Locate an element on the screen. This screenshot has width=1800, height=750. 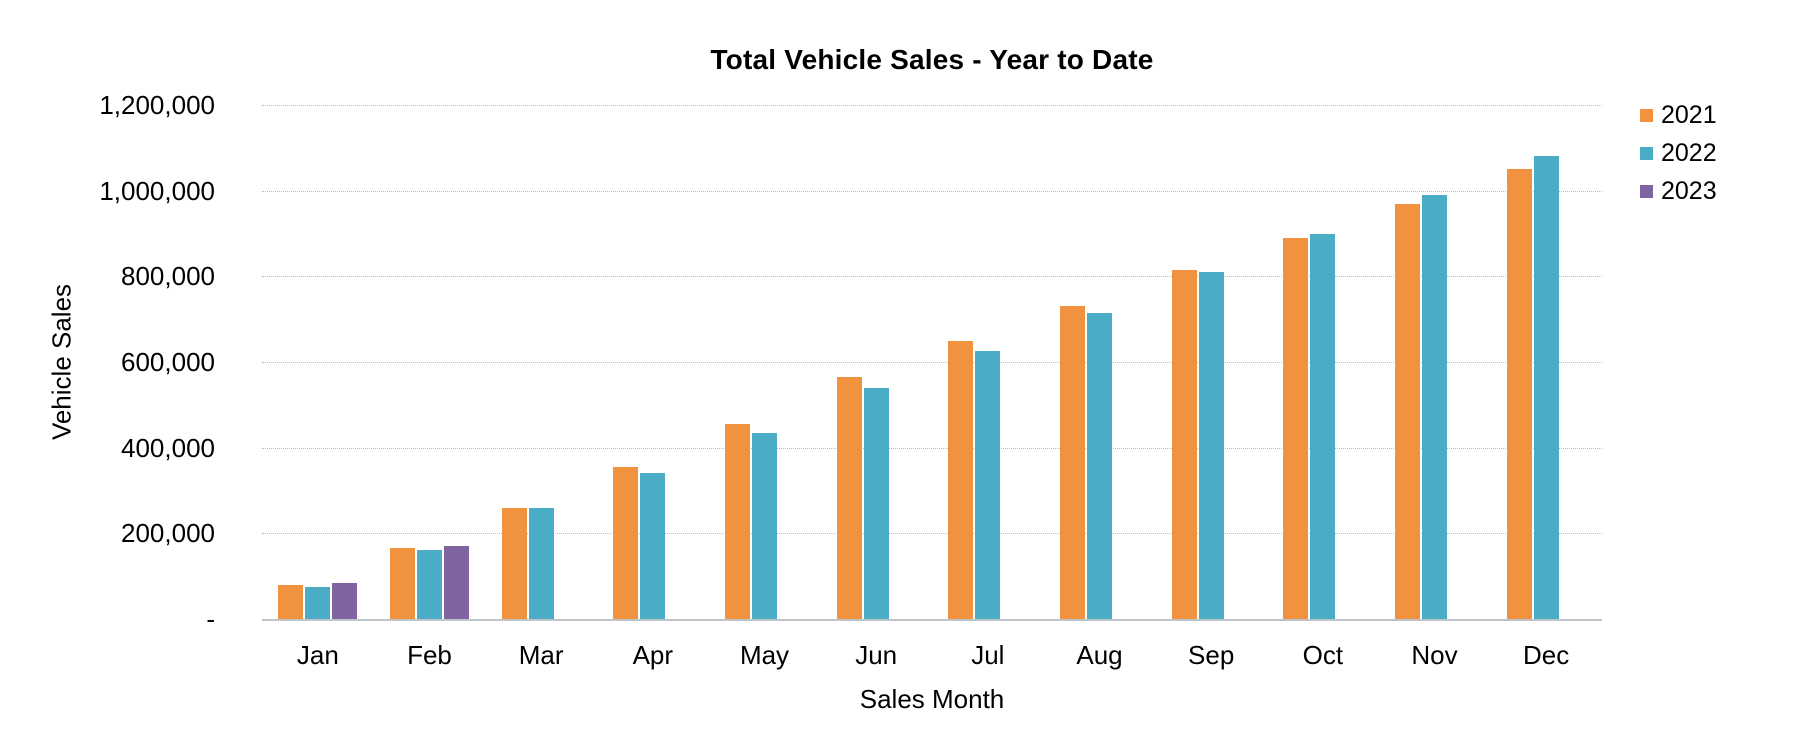
x-tick-label-may: May is located at coordinates (764, 655).